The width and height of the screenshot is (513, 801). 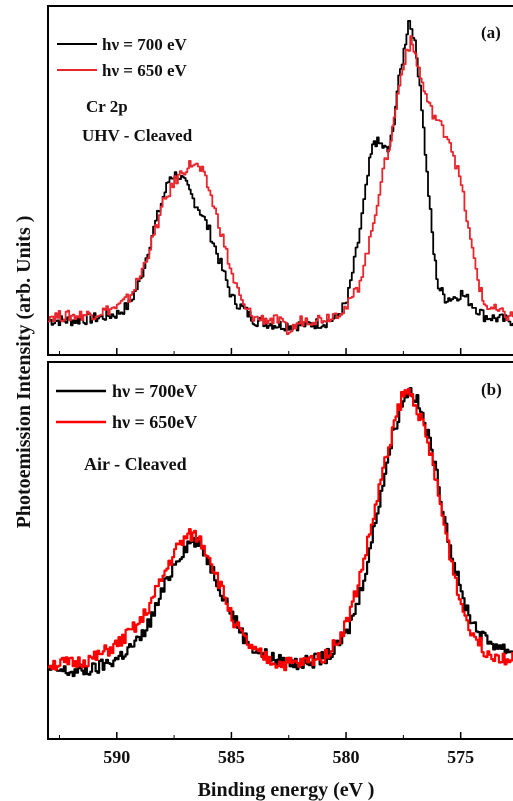 What do you see at coordinates (460, 757) in the screenshot?
I see `x-tick-label-b-3: 575` at bounding box center [460, 757].